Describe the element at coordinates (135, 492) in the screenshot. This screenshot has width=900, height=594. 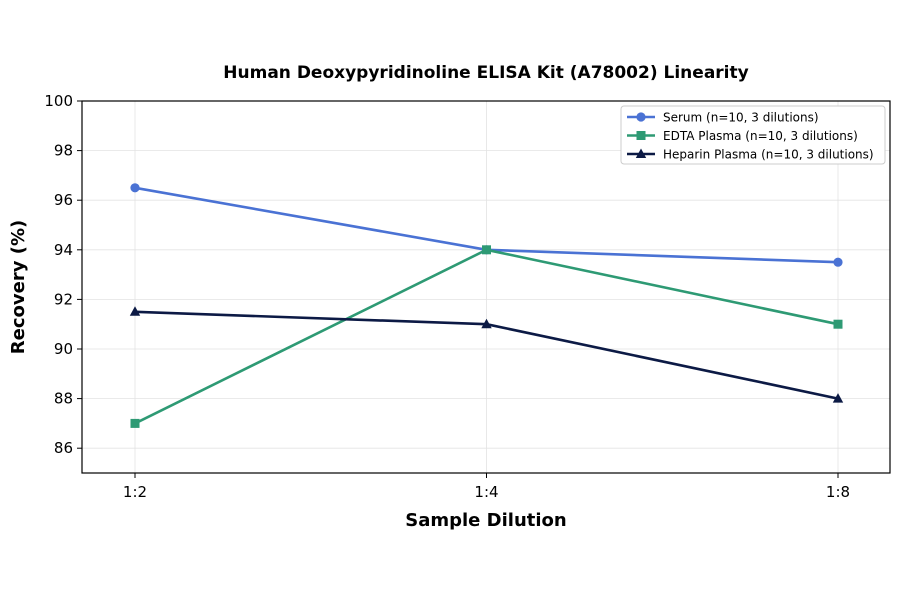
I see `x-tick-label: 1:2` at that location.